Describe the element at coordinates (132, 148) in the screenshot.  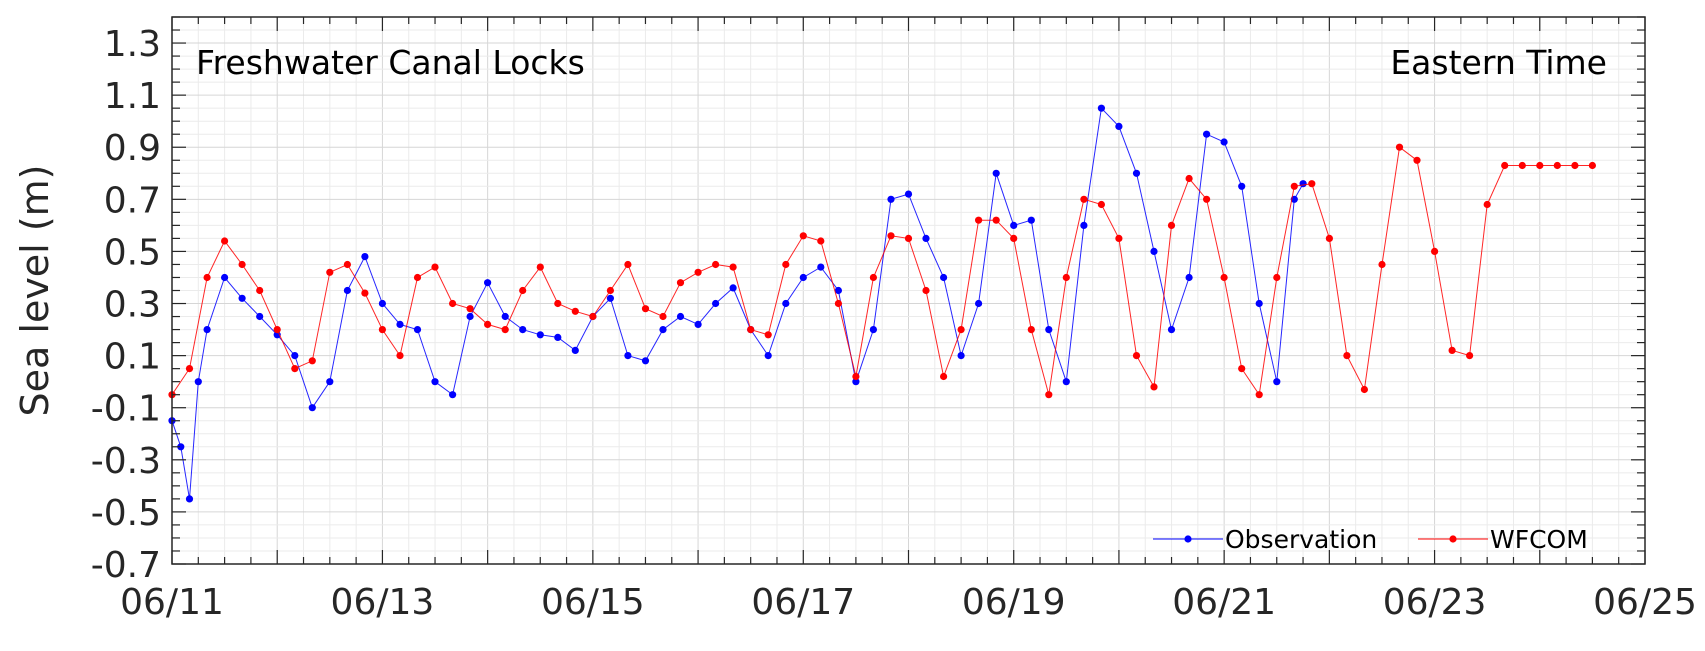
I see `y-tick-label: 0.9` at that location.